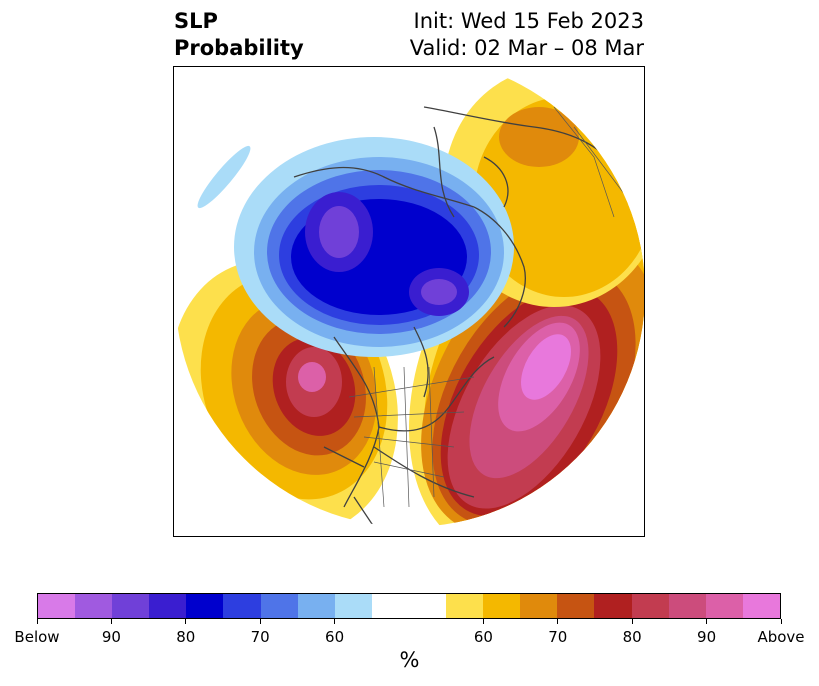 The width and height of the screenshot is (819, 686). I want to click on colorbar-tick-label: Below, so click(37, 637).